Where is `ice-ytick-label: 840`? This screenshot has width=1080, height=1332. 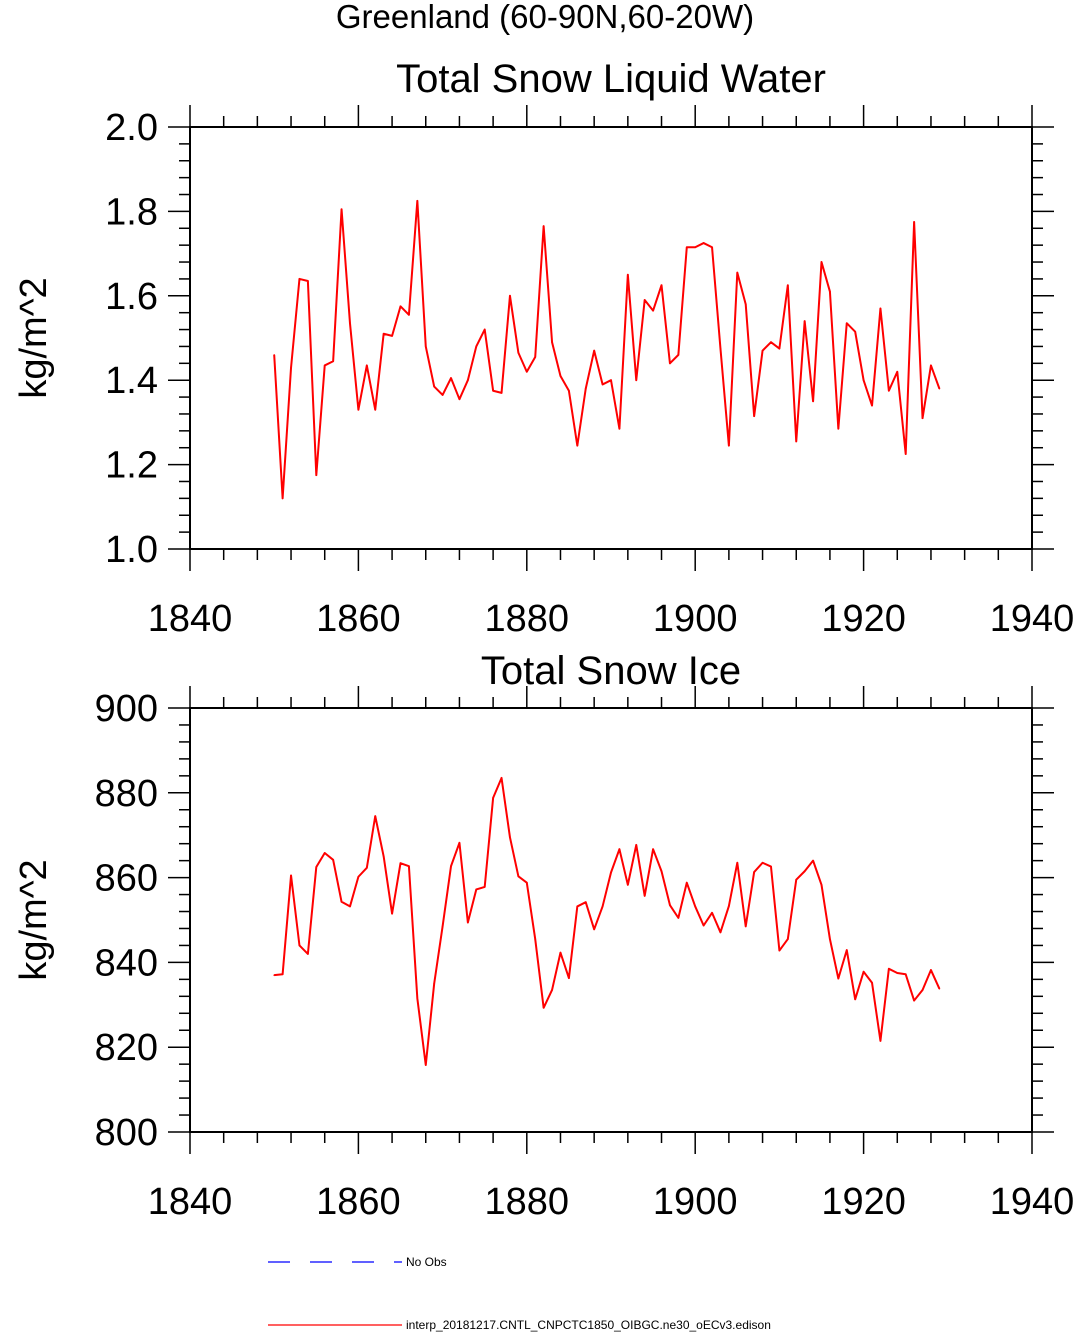 ice-ytick-label: 840 is located at coordinates (126, 963).